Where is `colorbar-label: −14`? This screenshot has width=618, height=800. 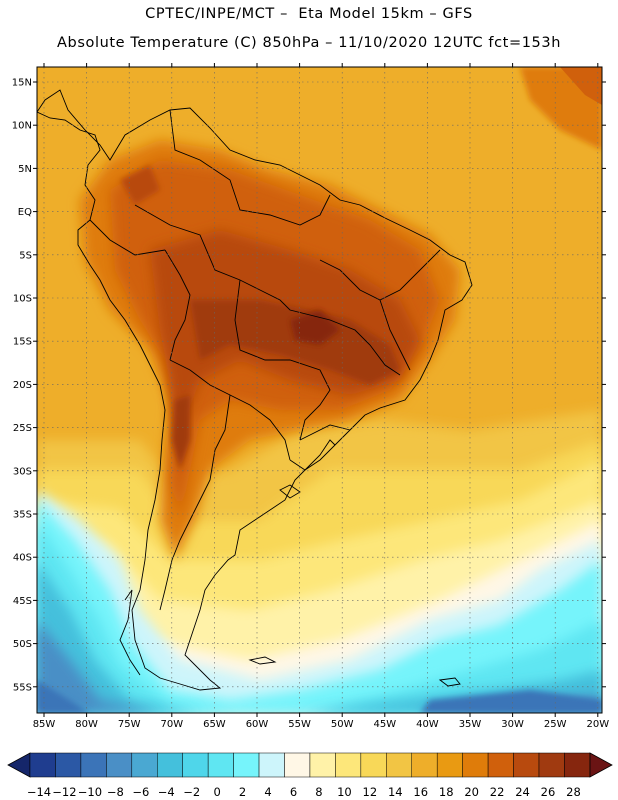
colorbar-label: −14 is located at coordinates (39, 792).